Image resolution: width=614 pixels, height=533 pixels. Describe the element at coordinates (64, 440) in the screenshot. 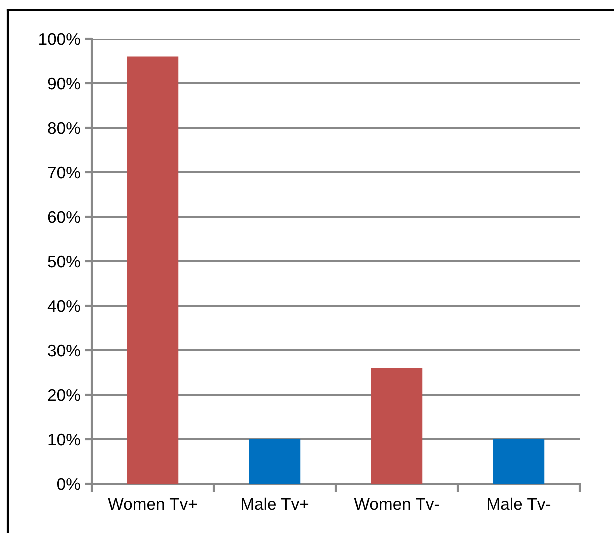

I see `y-tick-label: 10%` at that location.